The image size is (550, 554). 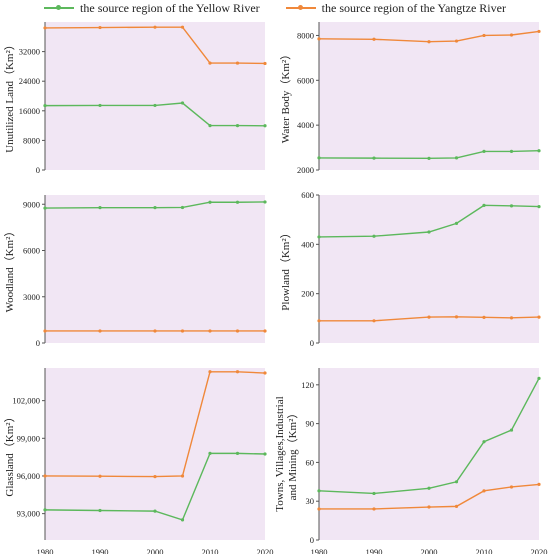 I want to click on y-tick-label: 3000, so click(x=31, y=297).